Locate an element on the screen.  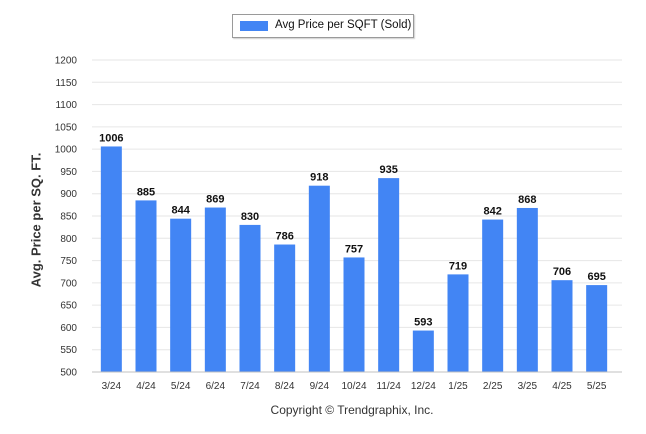
y-tick-label: 800 is located at coordinates (68, 239).